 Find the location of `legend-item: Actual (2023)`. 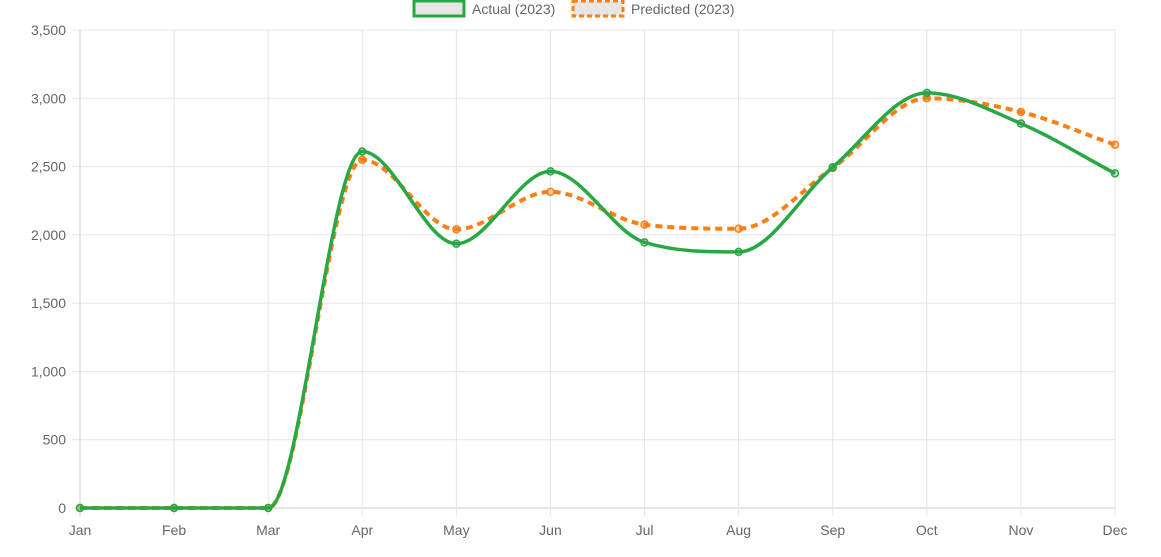

legend-item: Actual (2023) is located at coordinates (483, 9).